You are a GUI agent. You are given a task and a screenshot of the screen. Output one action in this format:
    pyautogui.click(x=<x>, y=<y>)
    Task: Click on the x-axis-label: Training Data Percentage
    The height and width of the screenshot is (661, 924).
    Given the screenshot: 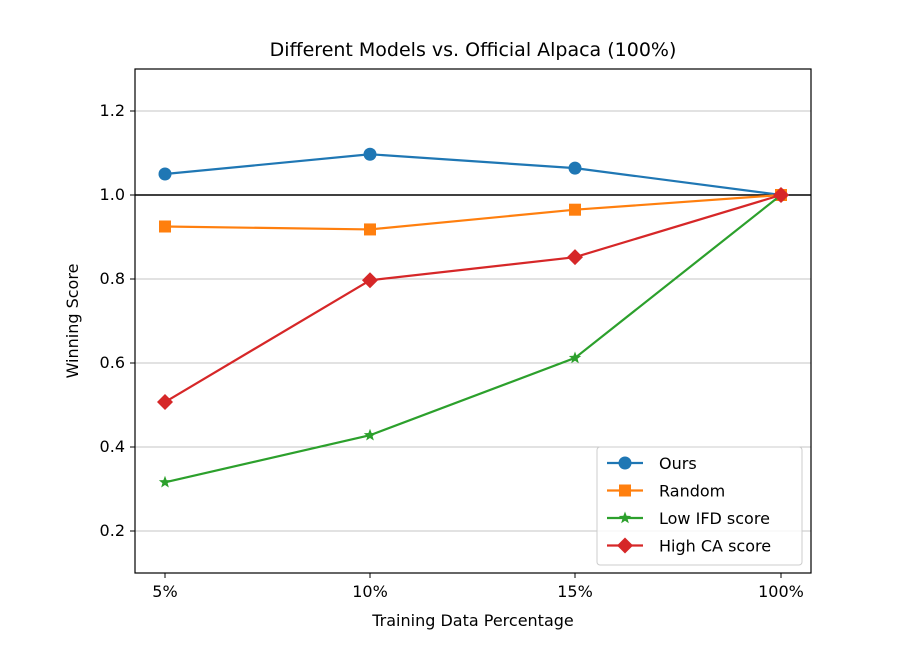 What is the action you would take?
    pyautogui.click(x=472, y=620)
    